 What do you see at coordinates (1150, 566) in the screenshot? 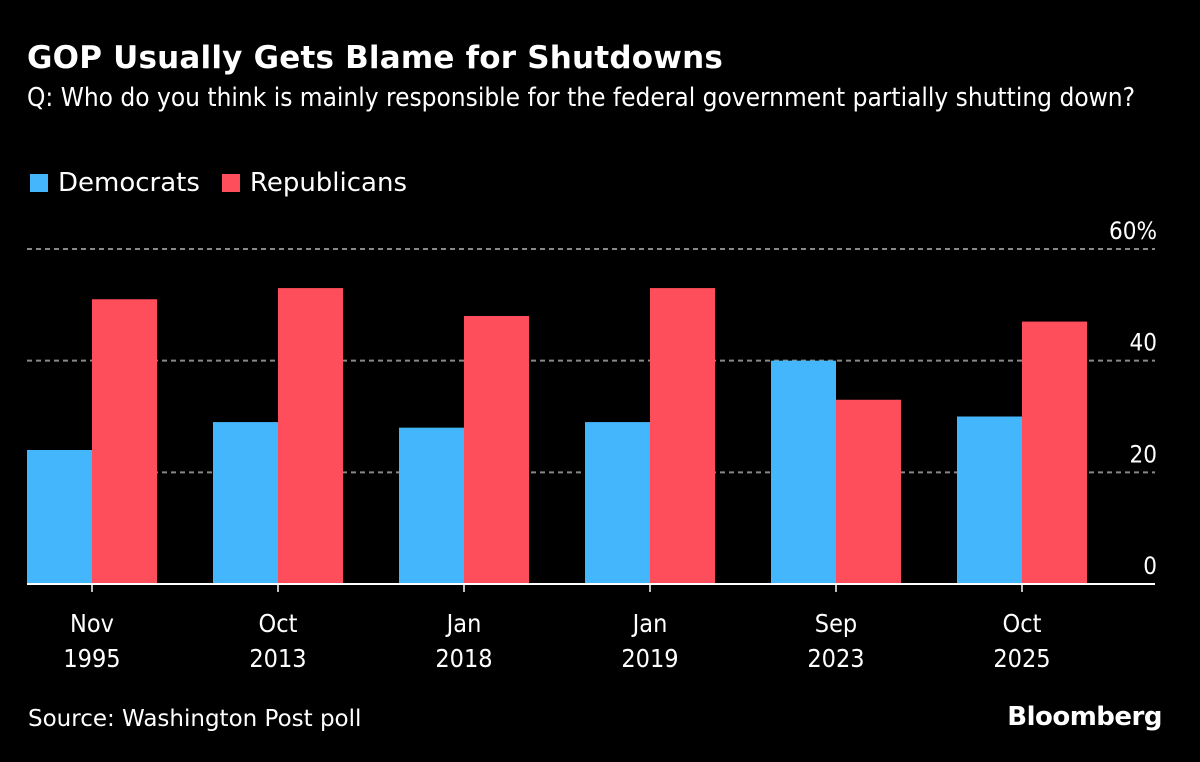
I see `y-tick-label: 0` at bounding box center [1150, 566].